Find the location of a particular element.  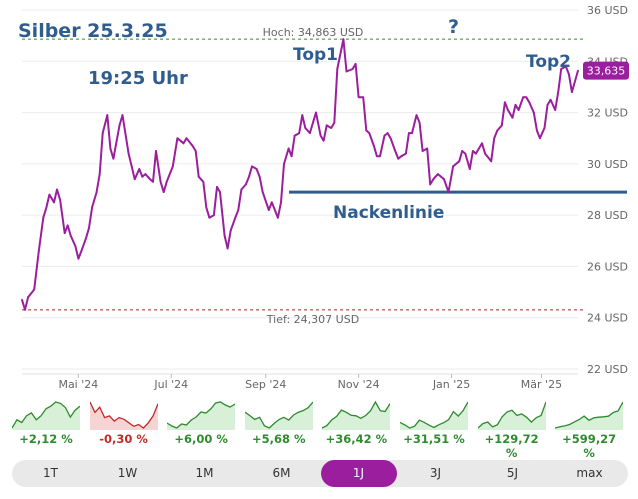

y-tick-label: 24 USD is located at coordinates (607, 318).